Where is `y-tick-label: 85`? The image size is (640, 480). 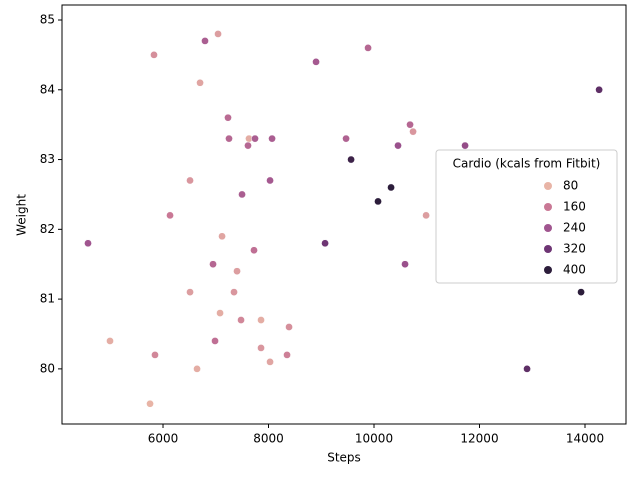
y-tick-label: 85 is located at coordinates (47, 20).